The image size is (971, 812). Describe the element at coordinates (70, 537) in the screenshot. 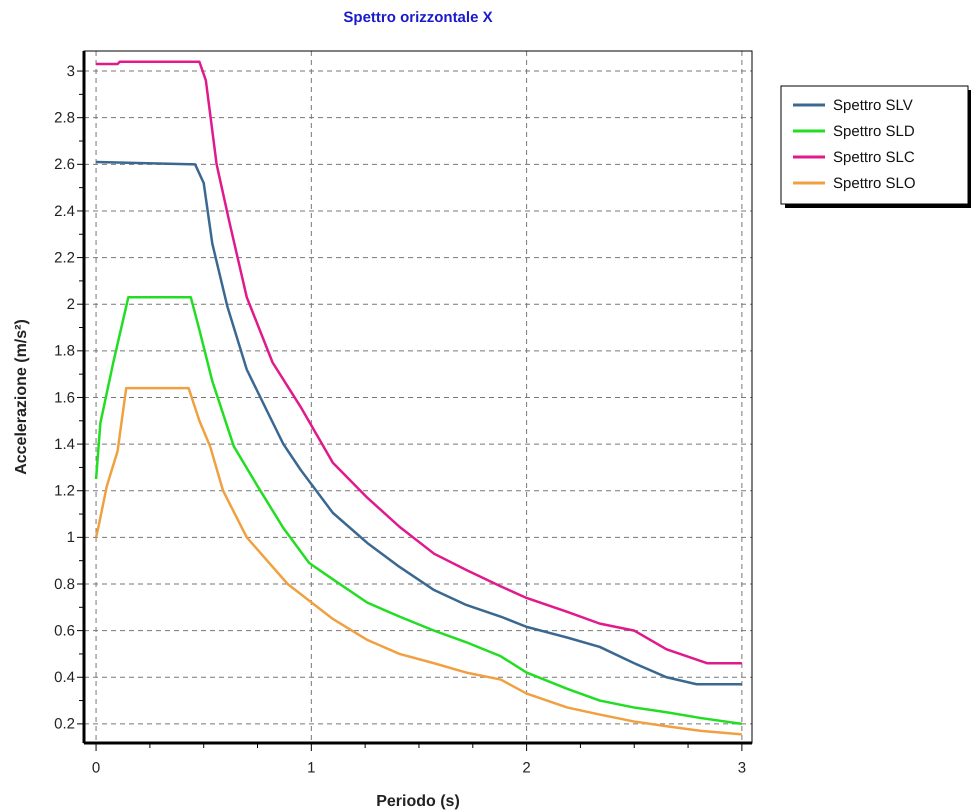

I see `y-tick-label: 1` at that location.